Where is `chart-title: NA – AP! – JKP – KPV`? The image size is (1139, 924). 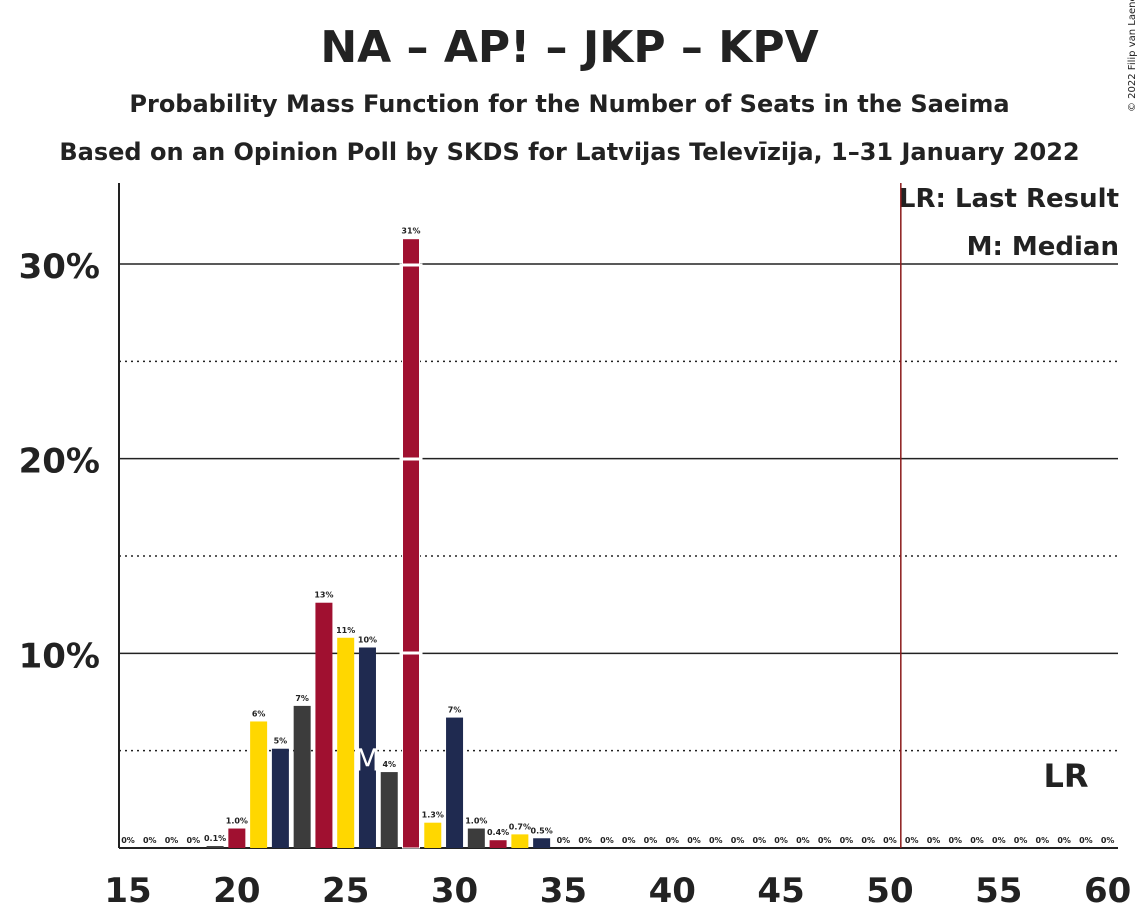
chart-title: NA – AP! – JKP – KPV is located at coordinates (569, 47).